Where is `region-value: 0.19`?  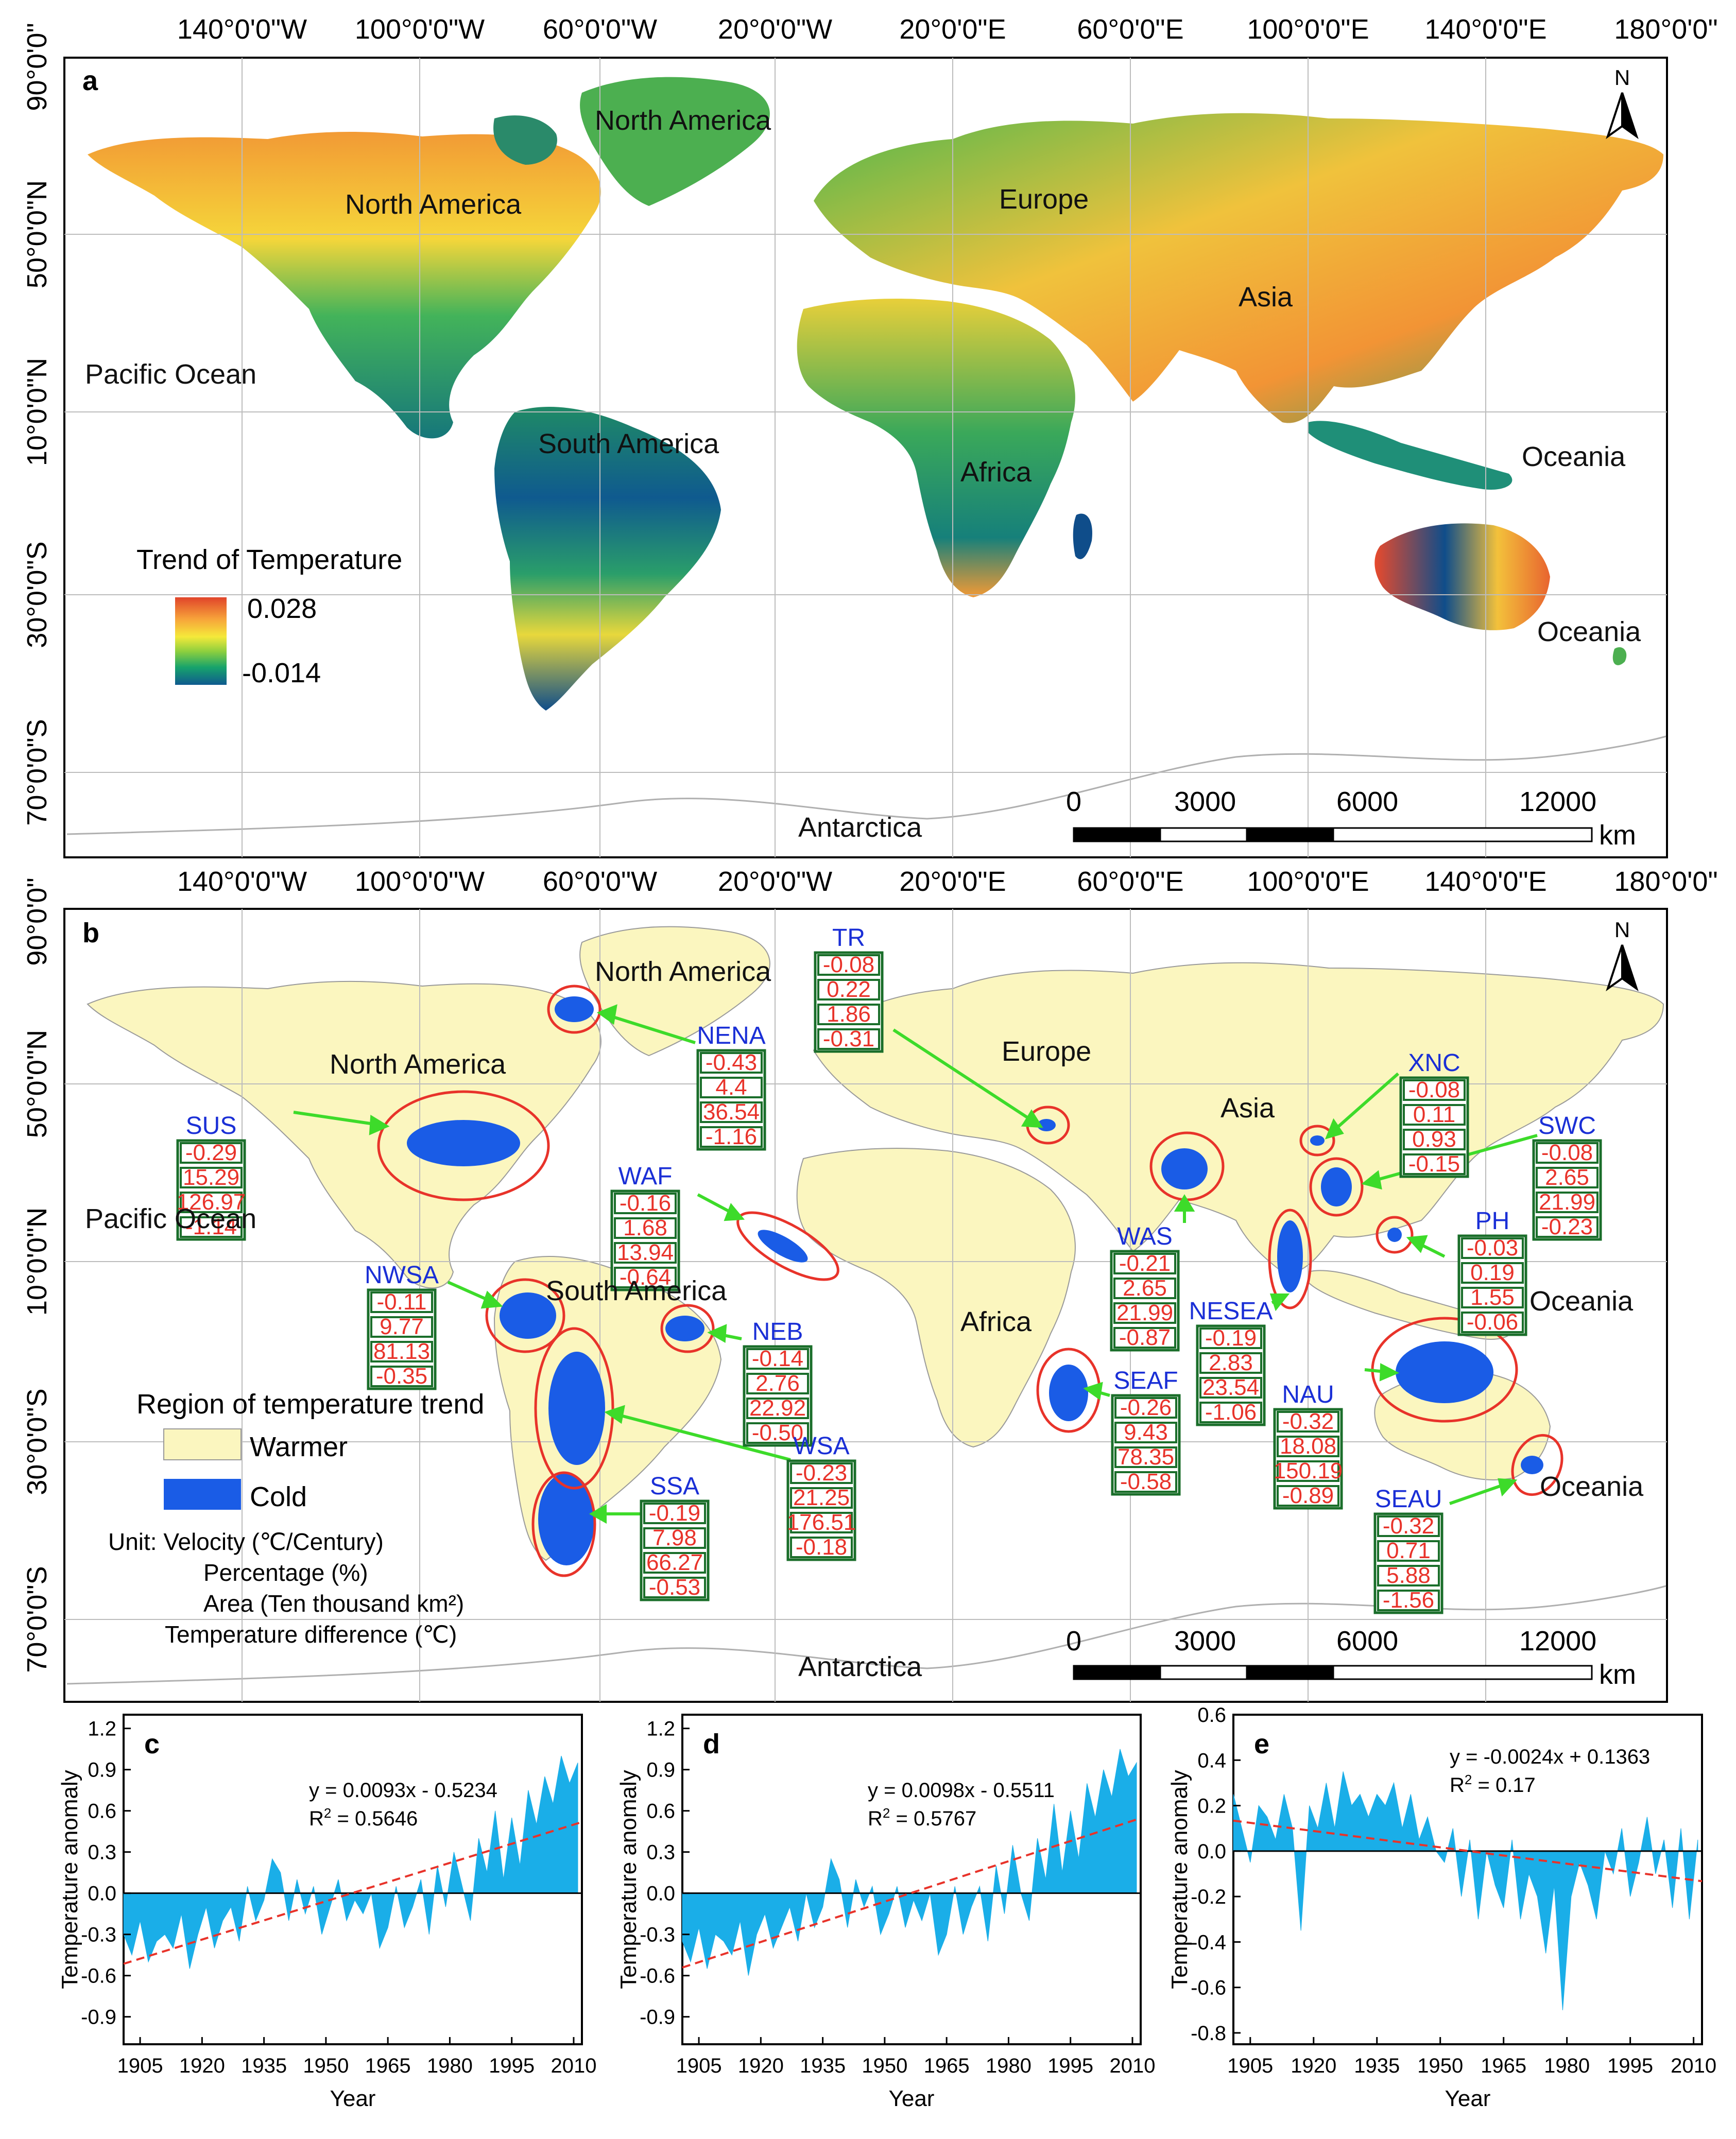 region-value: 0.19 is located at coordinates (1493, 1272).